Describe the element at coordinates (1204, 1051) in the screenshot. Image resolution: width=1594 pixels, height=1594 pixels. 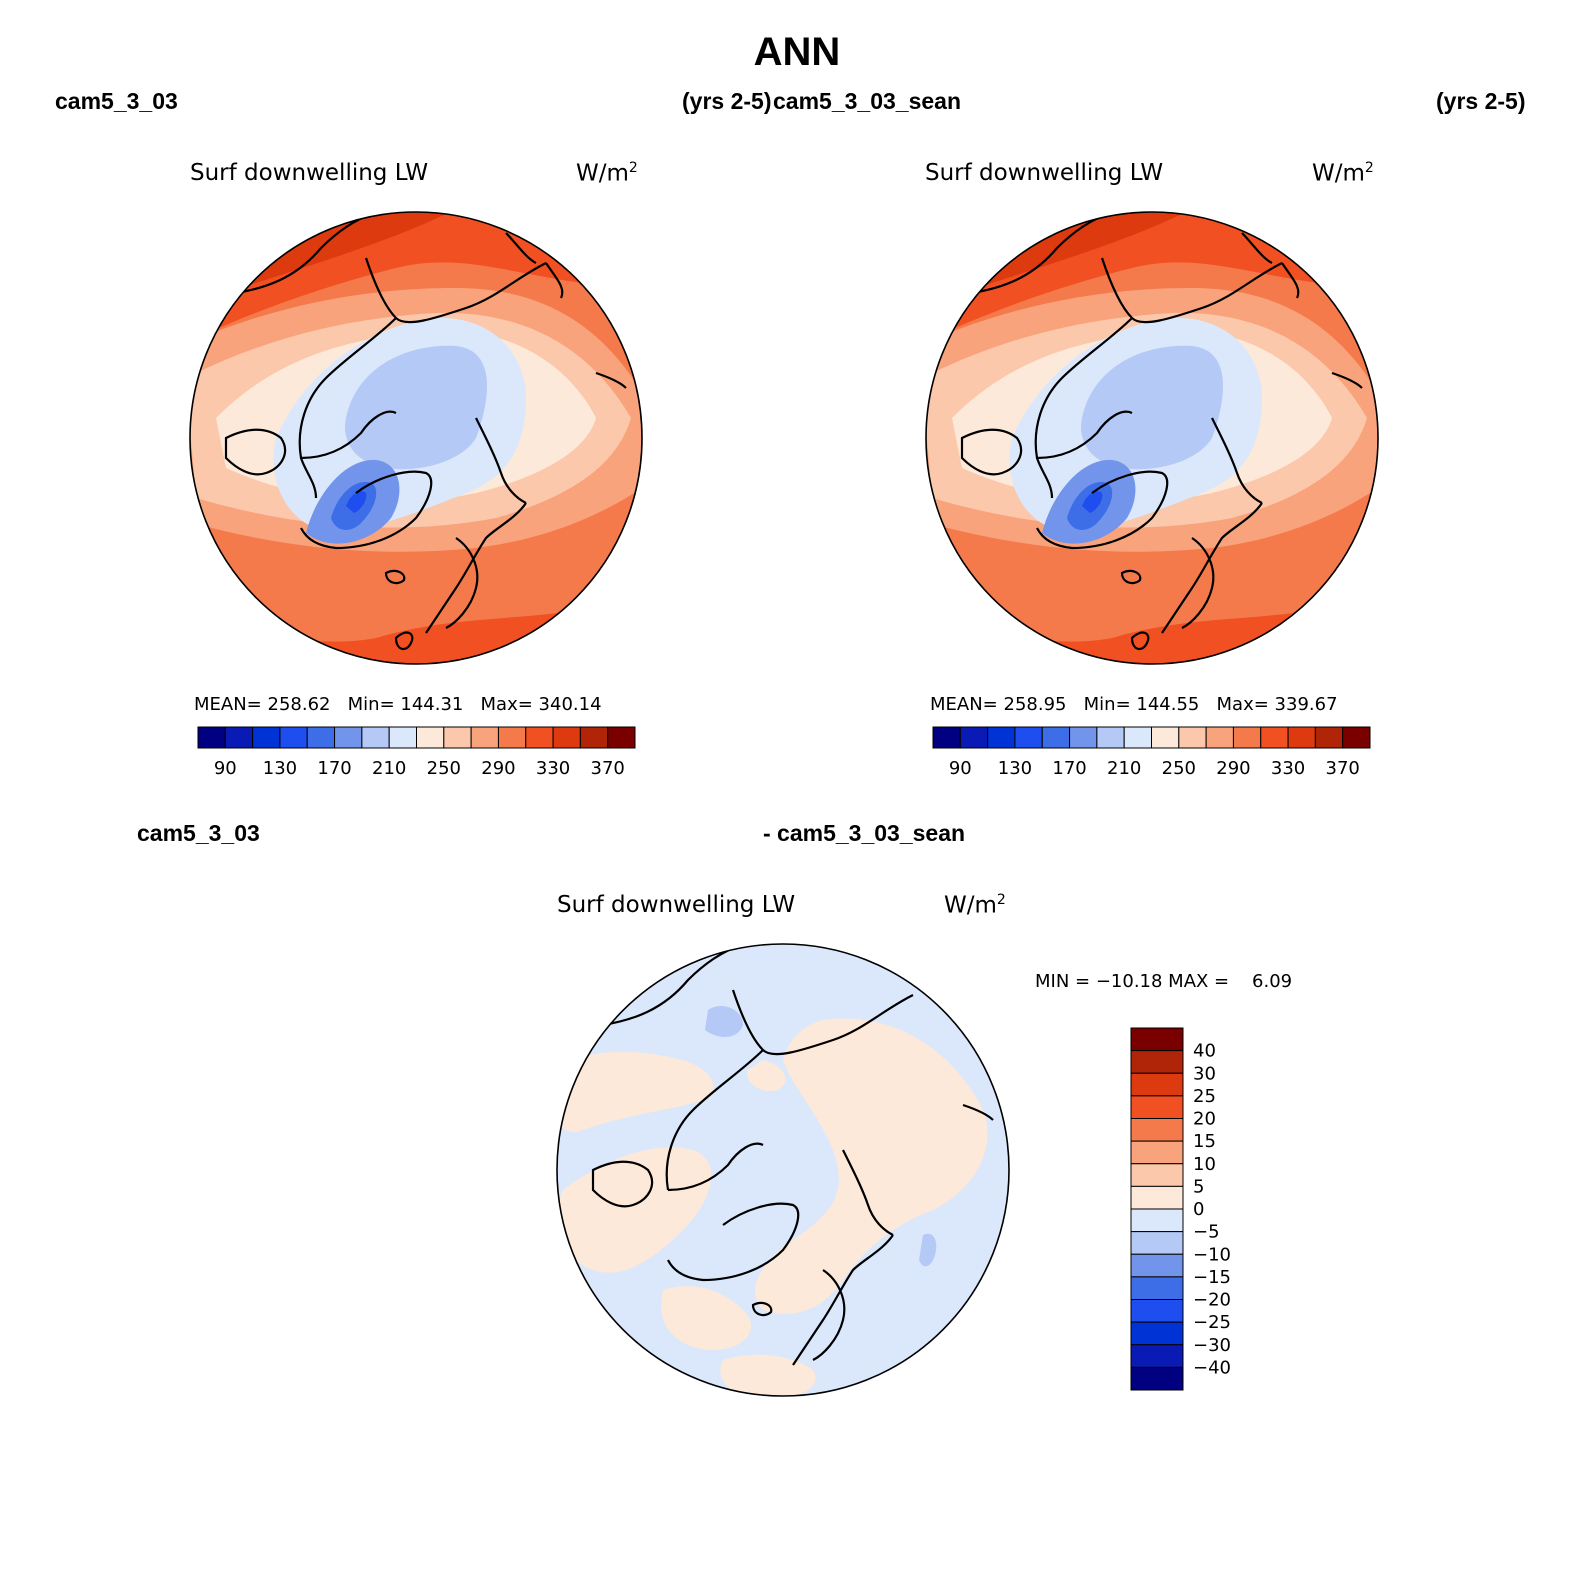
I see `colorbar-tick-label: 40` at that location.